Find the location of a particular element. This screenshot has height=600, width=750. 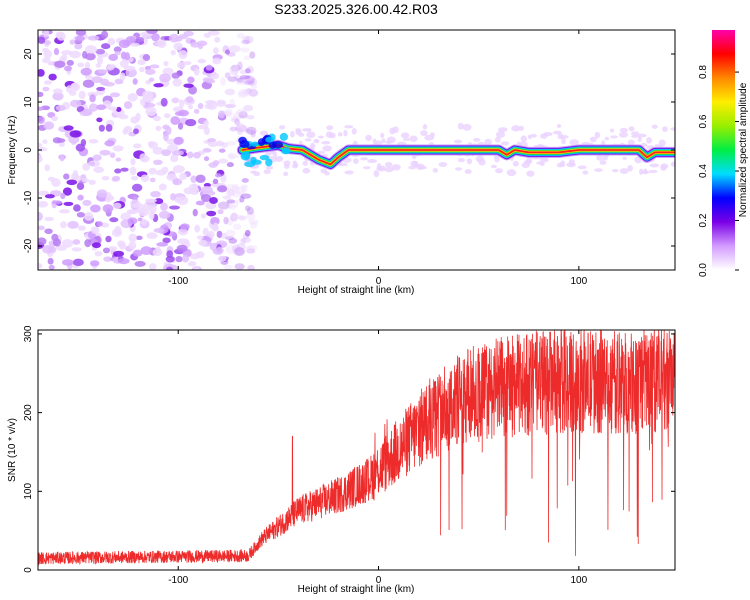

spectrogram-y-tick-label: 0 is located at coordinates (28, 150).